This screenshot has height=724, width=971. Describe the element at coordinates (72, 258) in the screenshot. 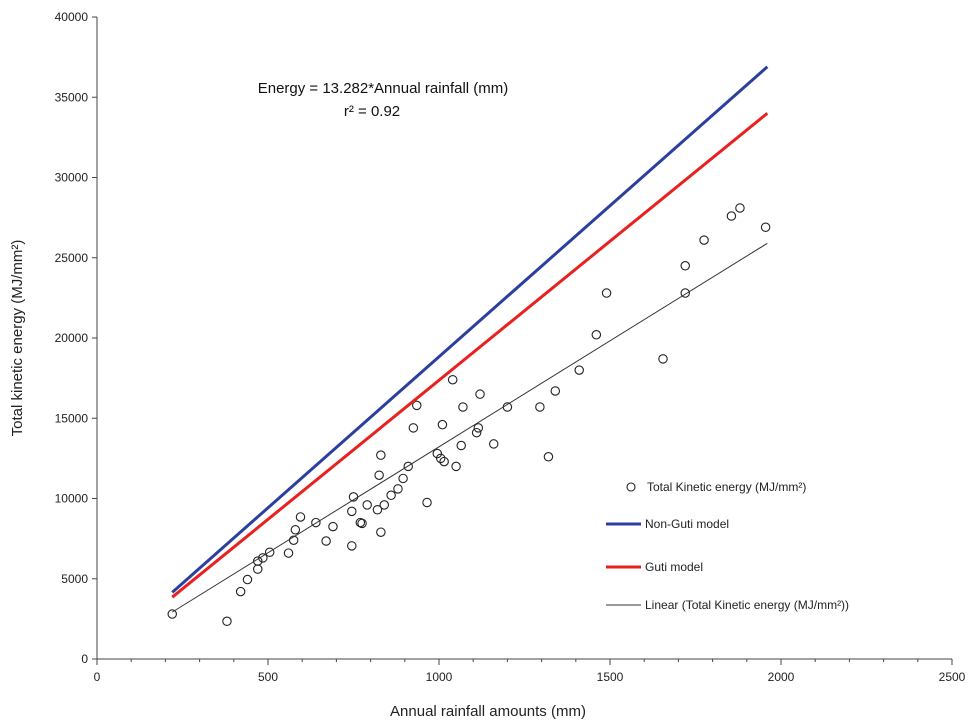

I see `y-tick-label: 25000` at that location.